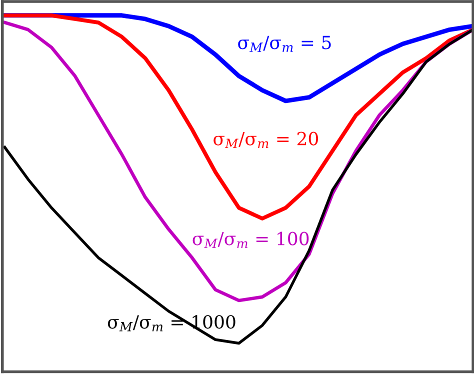 Image resolution: width=474 pixels, height=374 pixels. What do you see at coordinates (284, 44) in the screenshot?
I see `series-label: σ$_{M}$/σ$_{m}$ = 5` at bounding box center [284, 44].